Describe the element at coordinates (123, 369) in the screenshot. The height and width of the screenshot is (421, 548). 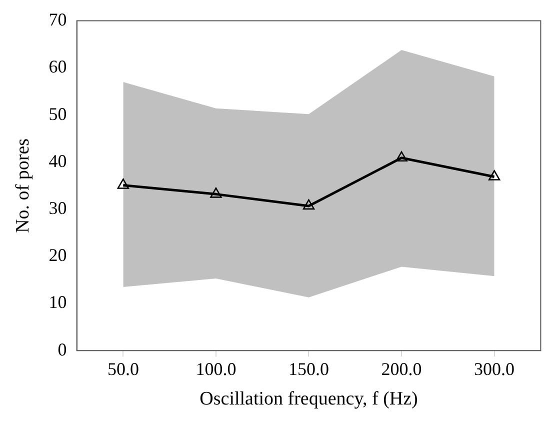
I see `x-tick-label: 50.0` at that location.